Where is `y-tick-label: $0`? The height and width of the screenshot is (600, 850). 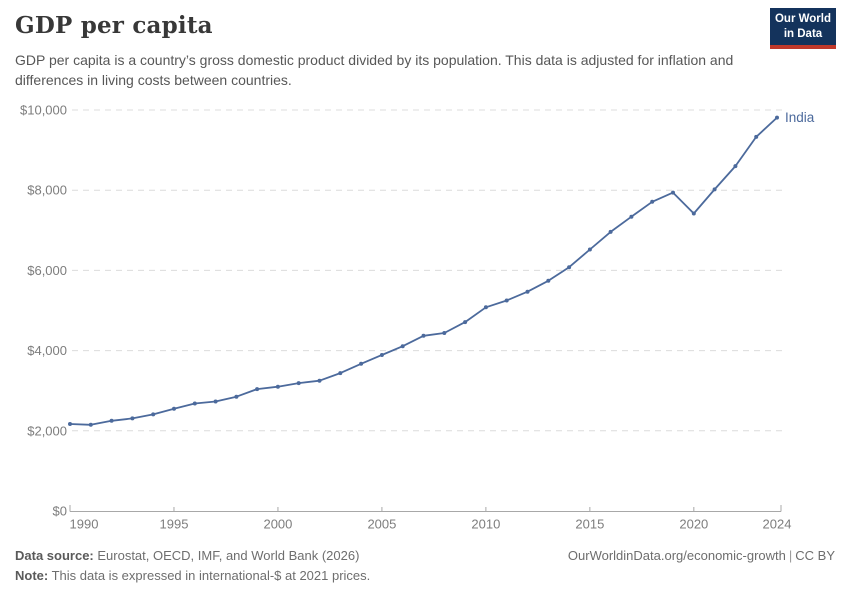 y-tick-label: $0 is located at coordinates (60, 511).